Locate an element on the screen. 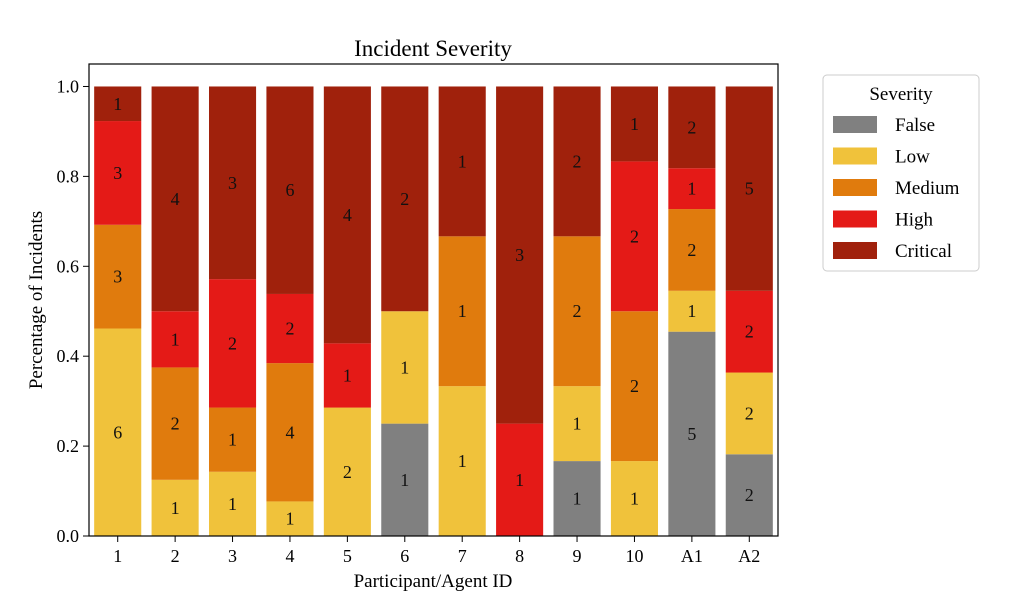  x-tick-label: 7 is located at coordinates (462, 556).